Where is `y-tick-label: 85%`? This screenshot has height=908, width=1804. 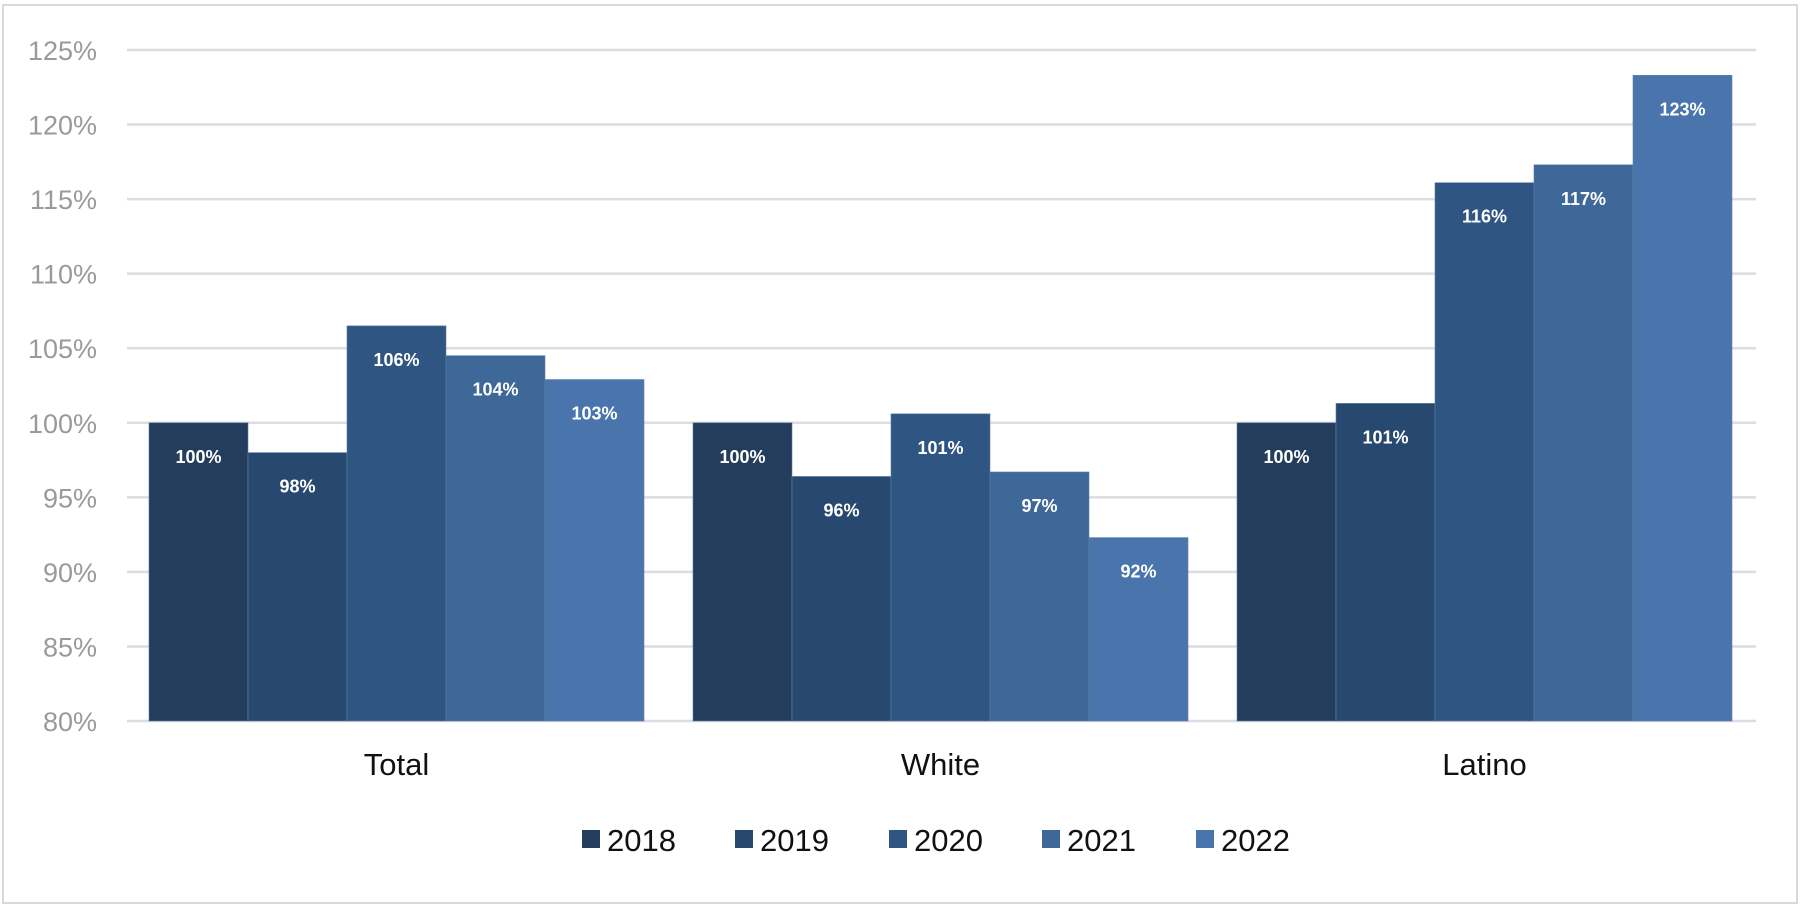
y-tick-label: 85% is located at coordinates (70, 647).